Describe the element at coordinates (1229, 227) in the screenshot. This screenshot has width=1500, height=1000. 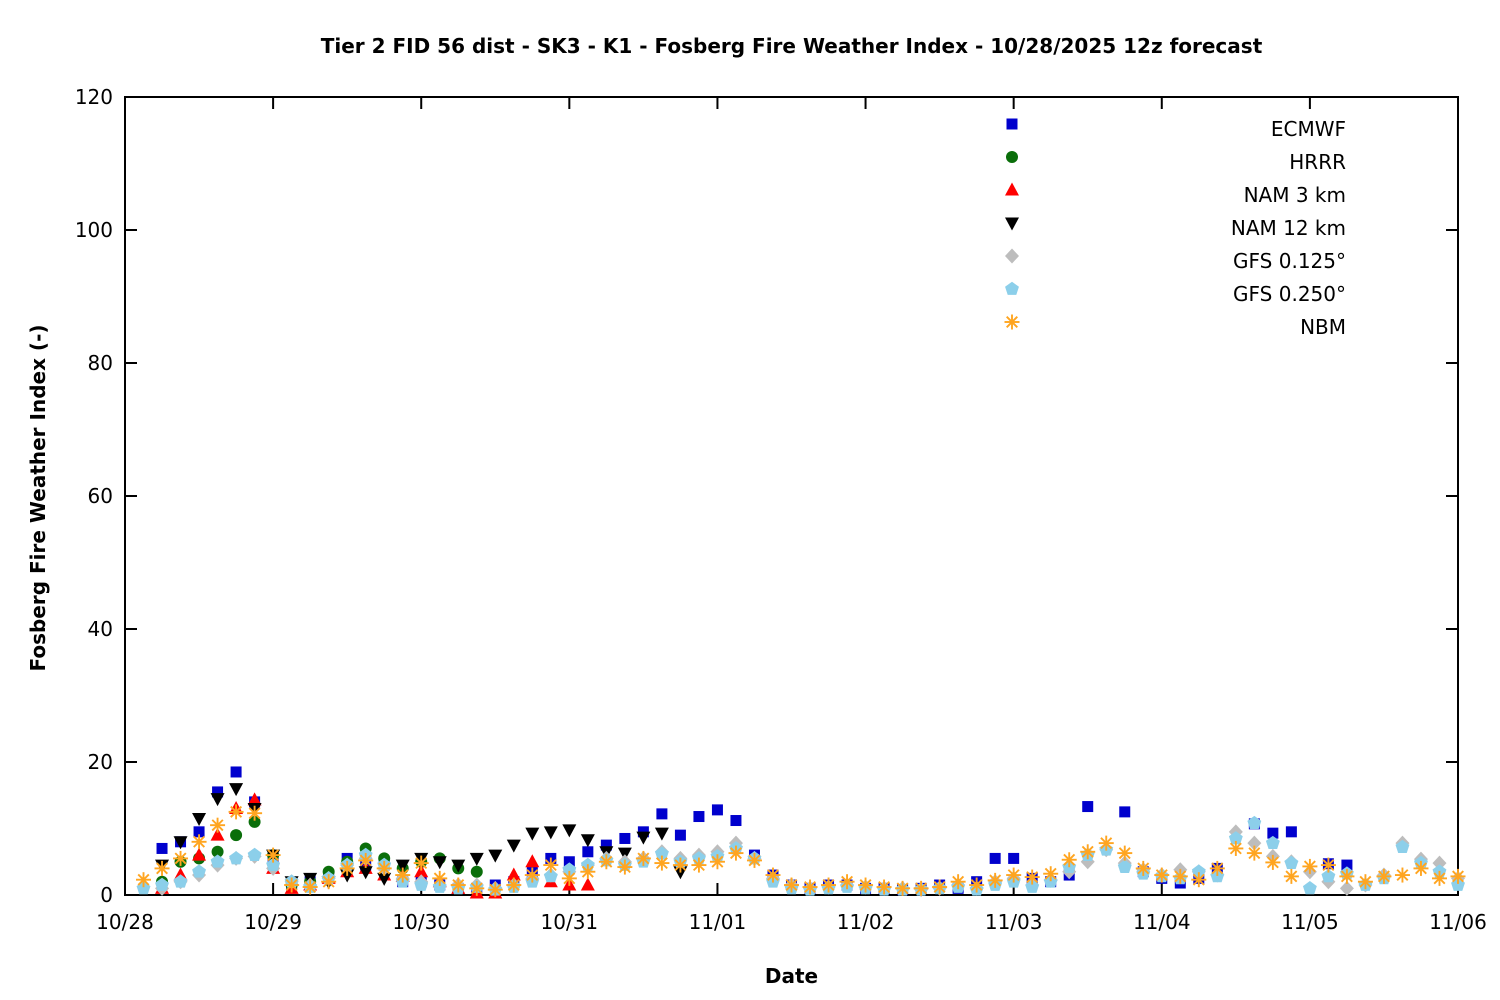
I see `legend-row: NAM 12 km` at that location.